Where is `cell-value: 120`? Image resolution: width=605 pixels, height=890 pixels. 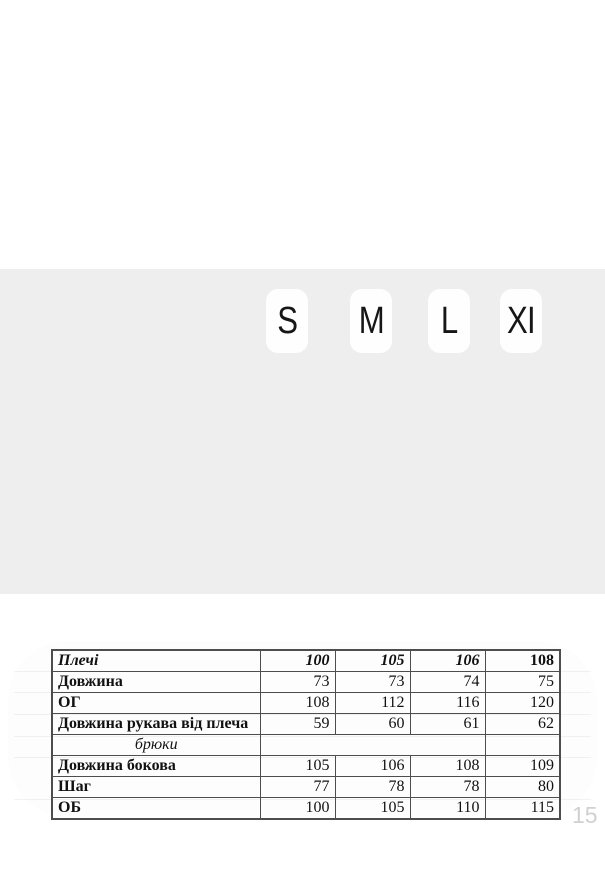 cell-value: 120 is located at coordinates (522, 703).